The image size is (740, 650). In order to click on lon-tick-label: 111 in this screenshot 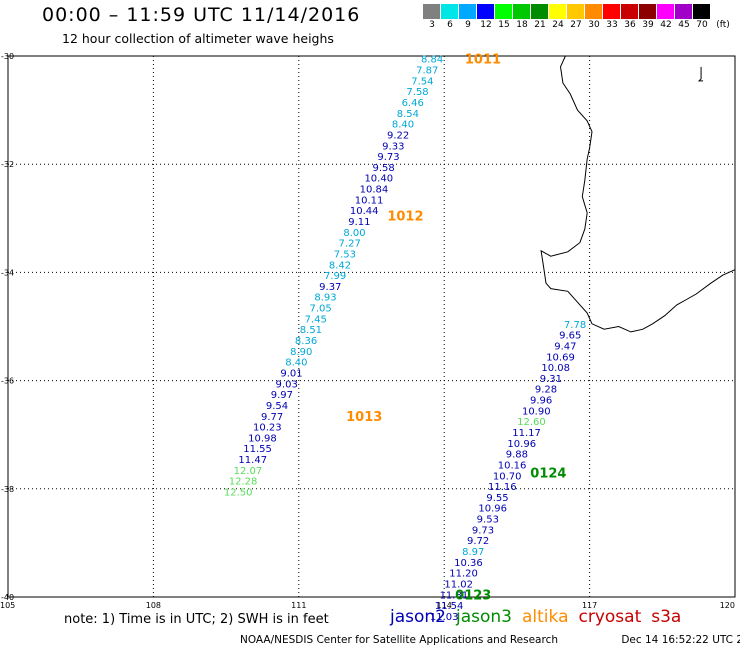, I will do `click(298, 605)`.